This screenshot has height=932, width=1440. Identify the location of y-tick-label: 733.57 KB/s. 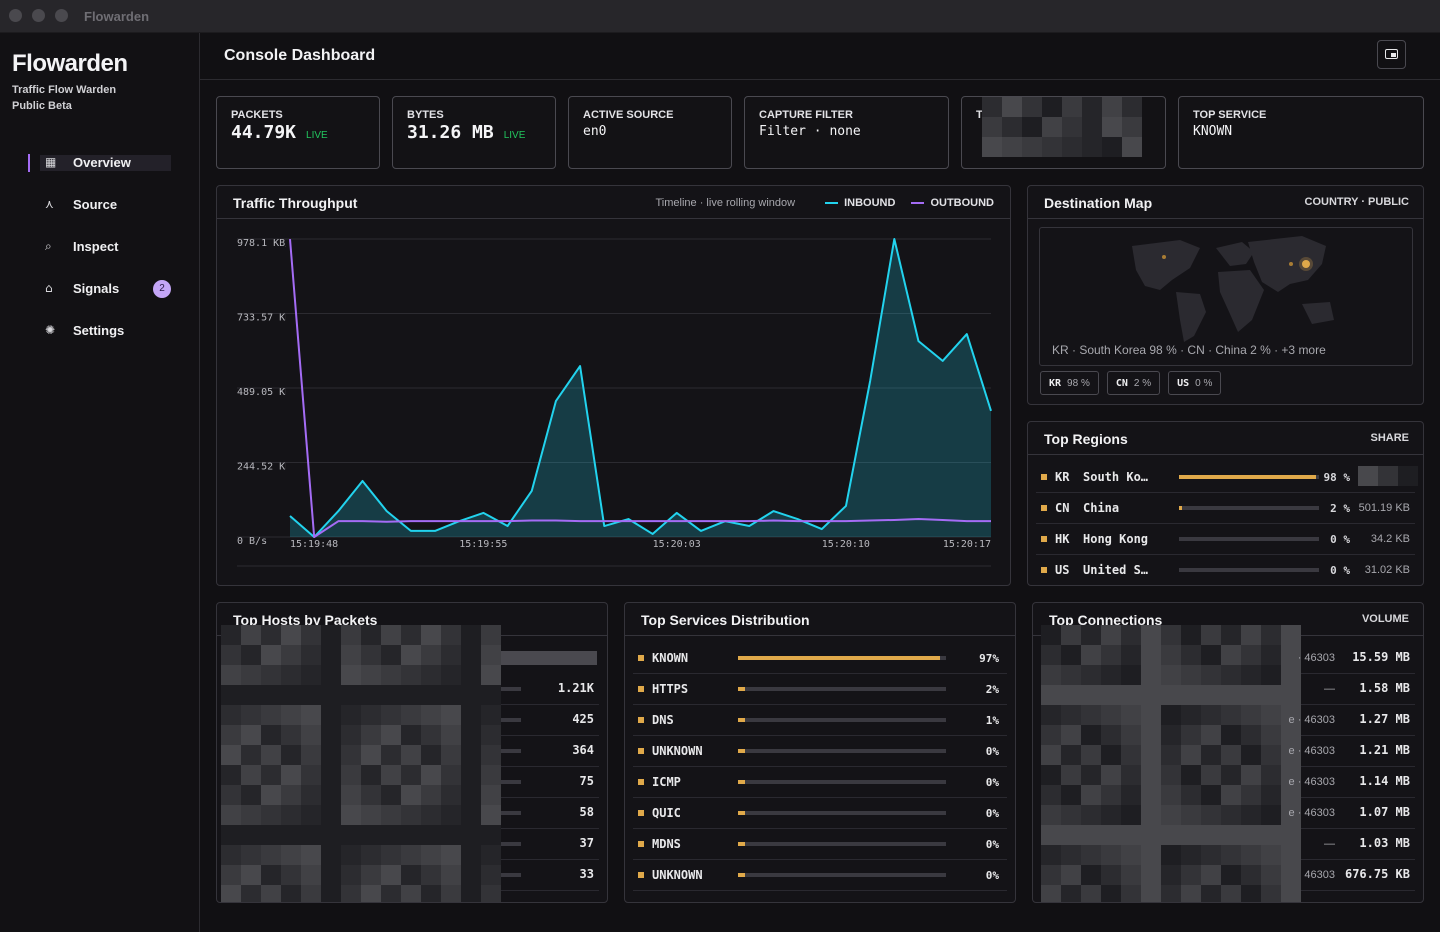
(270, 318).